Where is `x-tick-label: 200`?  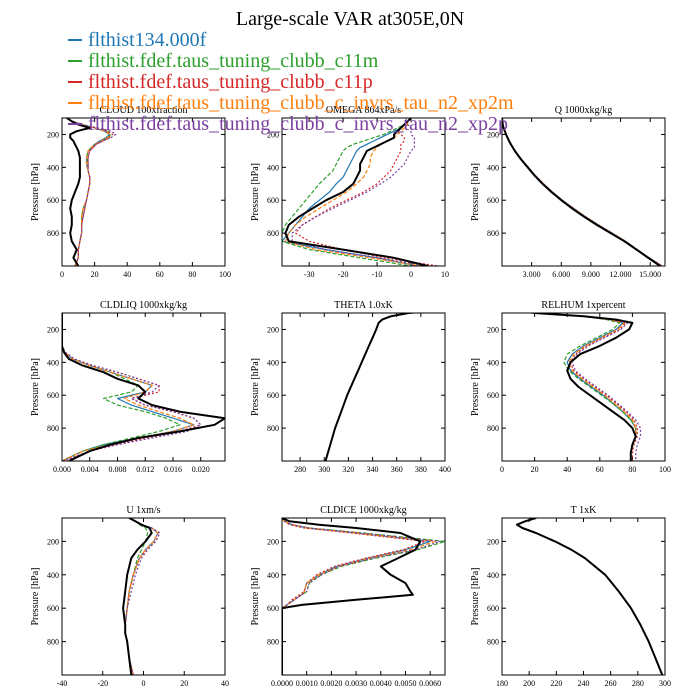 x-tick-label: 200 is located at coordinates (529, 683).